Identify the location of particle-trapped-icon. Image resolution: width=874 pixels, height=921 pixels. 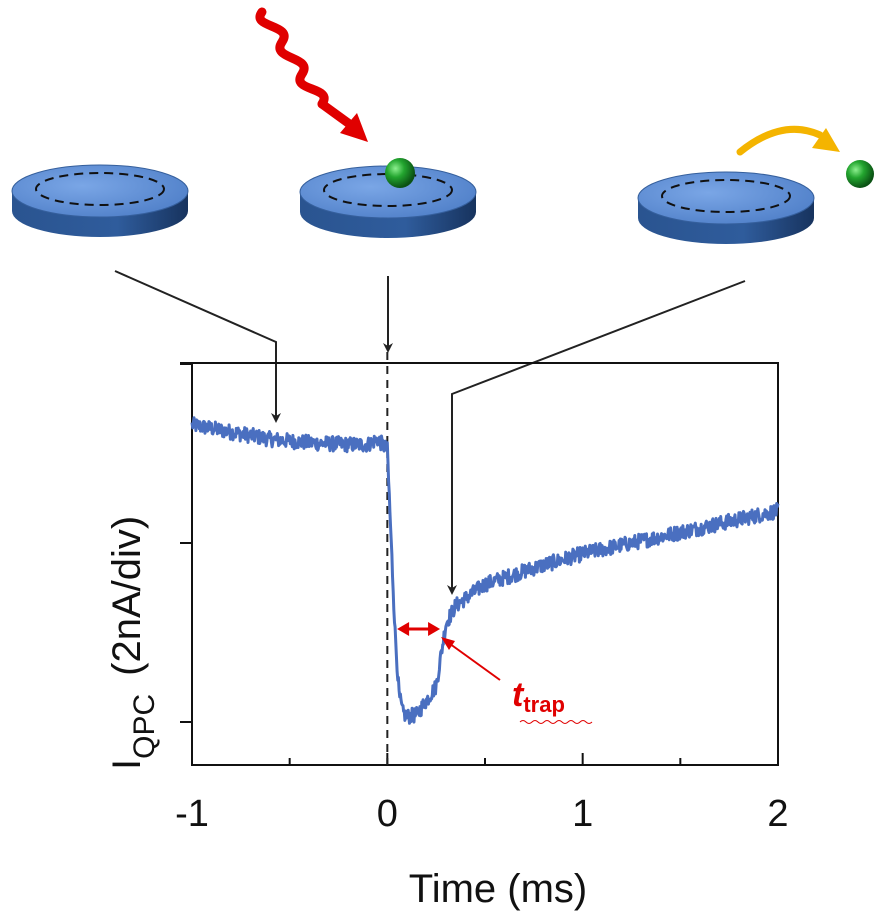
(400, 173).